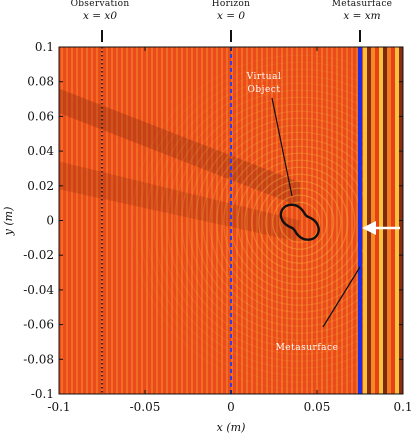  Describe the element at coordinates (44, 47) in the screenshot. I see `y-tick-label: 0.1` at that location.